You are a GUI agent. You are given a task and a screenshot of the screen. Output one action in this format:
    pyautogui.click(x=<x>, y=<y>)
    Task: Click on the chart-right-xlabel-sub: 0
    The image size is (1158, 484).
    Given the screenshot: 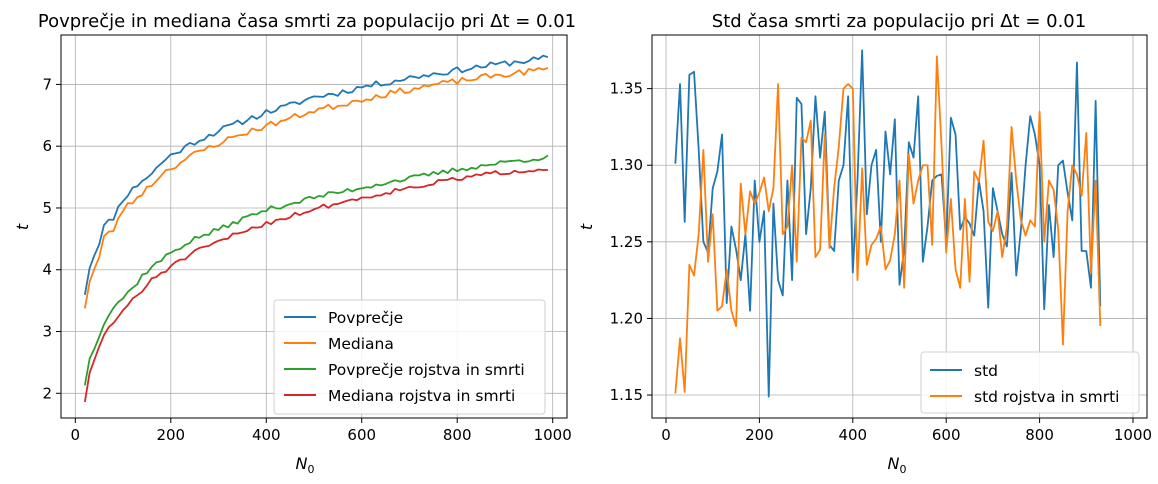 What is the action you would take?
    pyautogui.click(x=902, y=469)
    